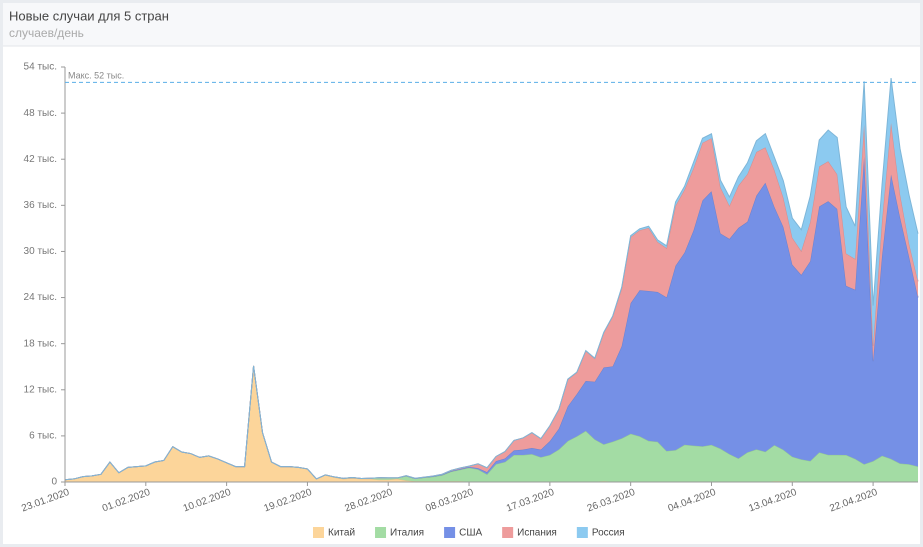 The height and width of the screenshot is (547, 923). Describe the element at coordinates (407, 533) in the screenshot. I see `legend-label: Италия` at that location.